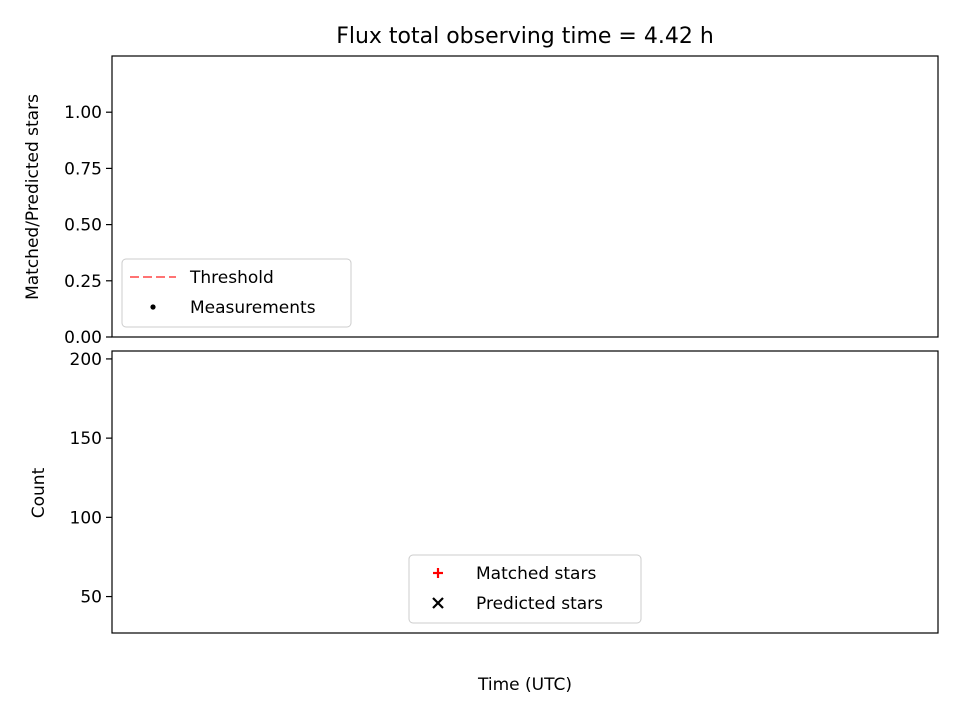 This screenshot has width=960, height=724. What do you see at coordinates (524, 685) in the screenshot?
I see `x-axis-label: Time (UTC)` at bounding box center [524, 685].